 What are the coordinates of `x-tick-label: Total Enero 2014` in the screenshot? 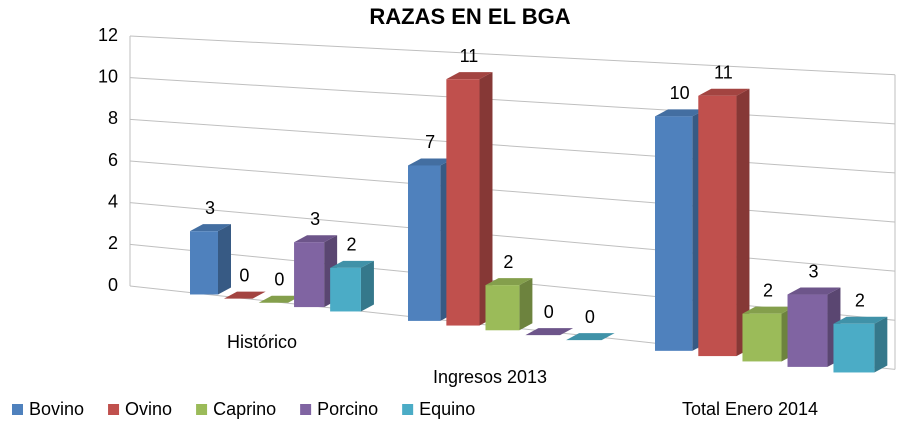 It's located at (750, 409).